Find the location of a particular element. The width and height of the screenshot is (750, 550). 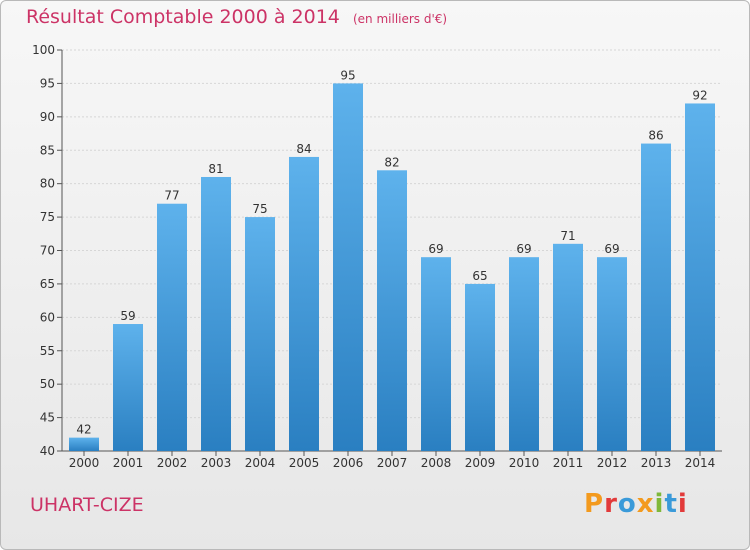

proxiti-logo: Proxiti is located at coordinates (636, 504).